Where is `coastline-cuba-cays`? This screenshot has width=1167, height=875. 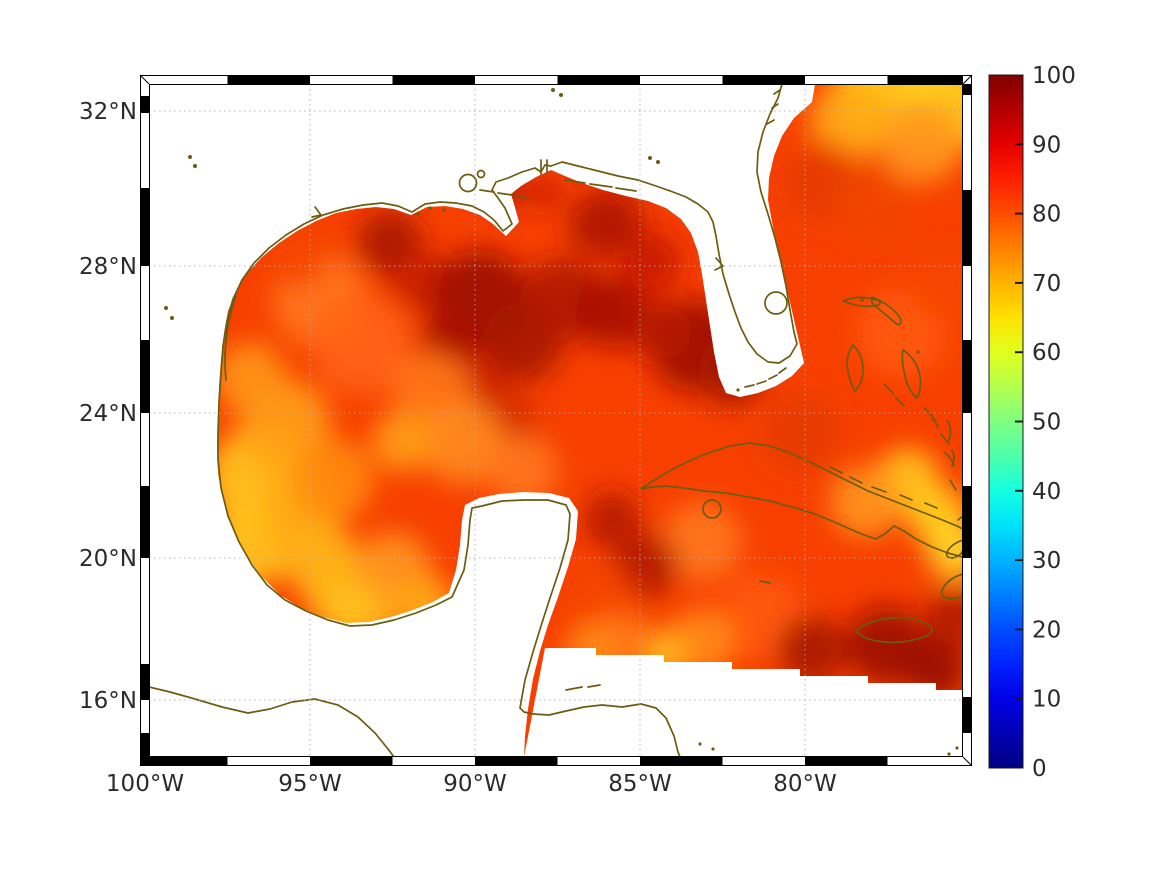
coastline-cuba-cays is located at coordinates (883, 487).